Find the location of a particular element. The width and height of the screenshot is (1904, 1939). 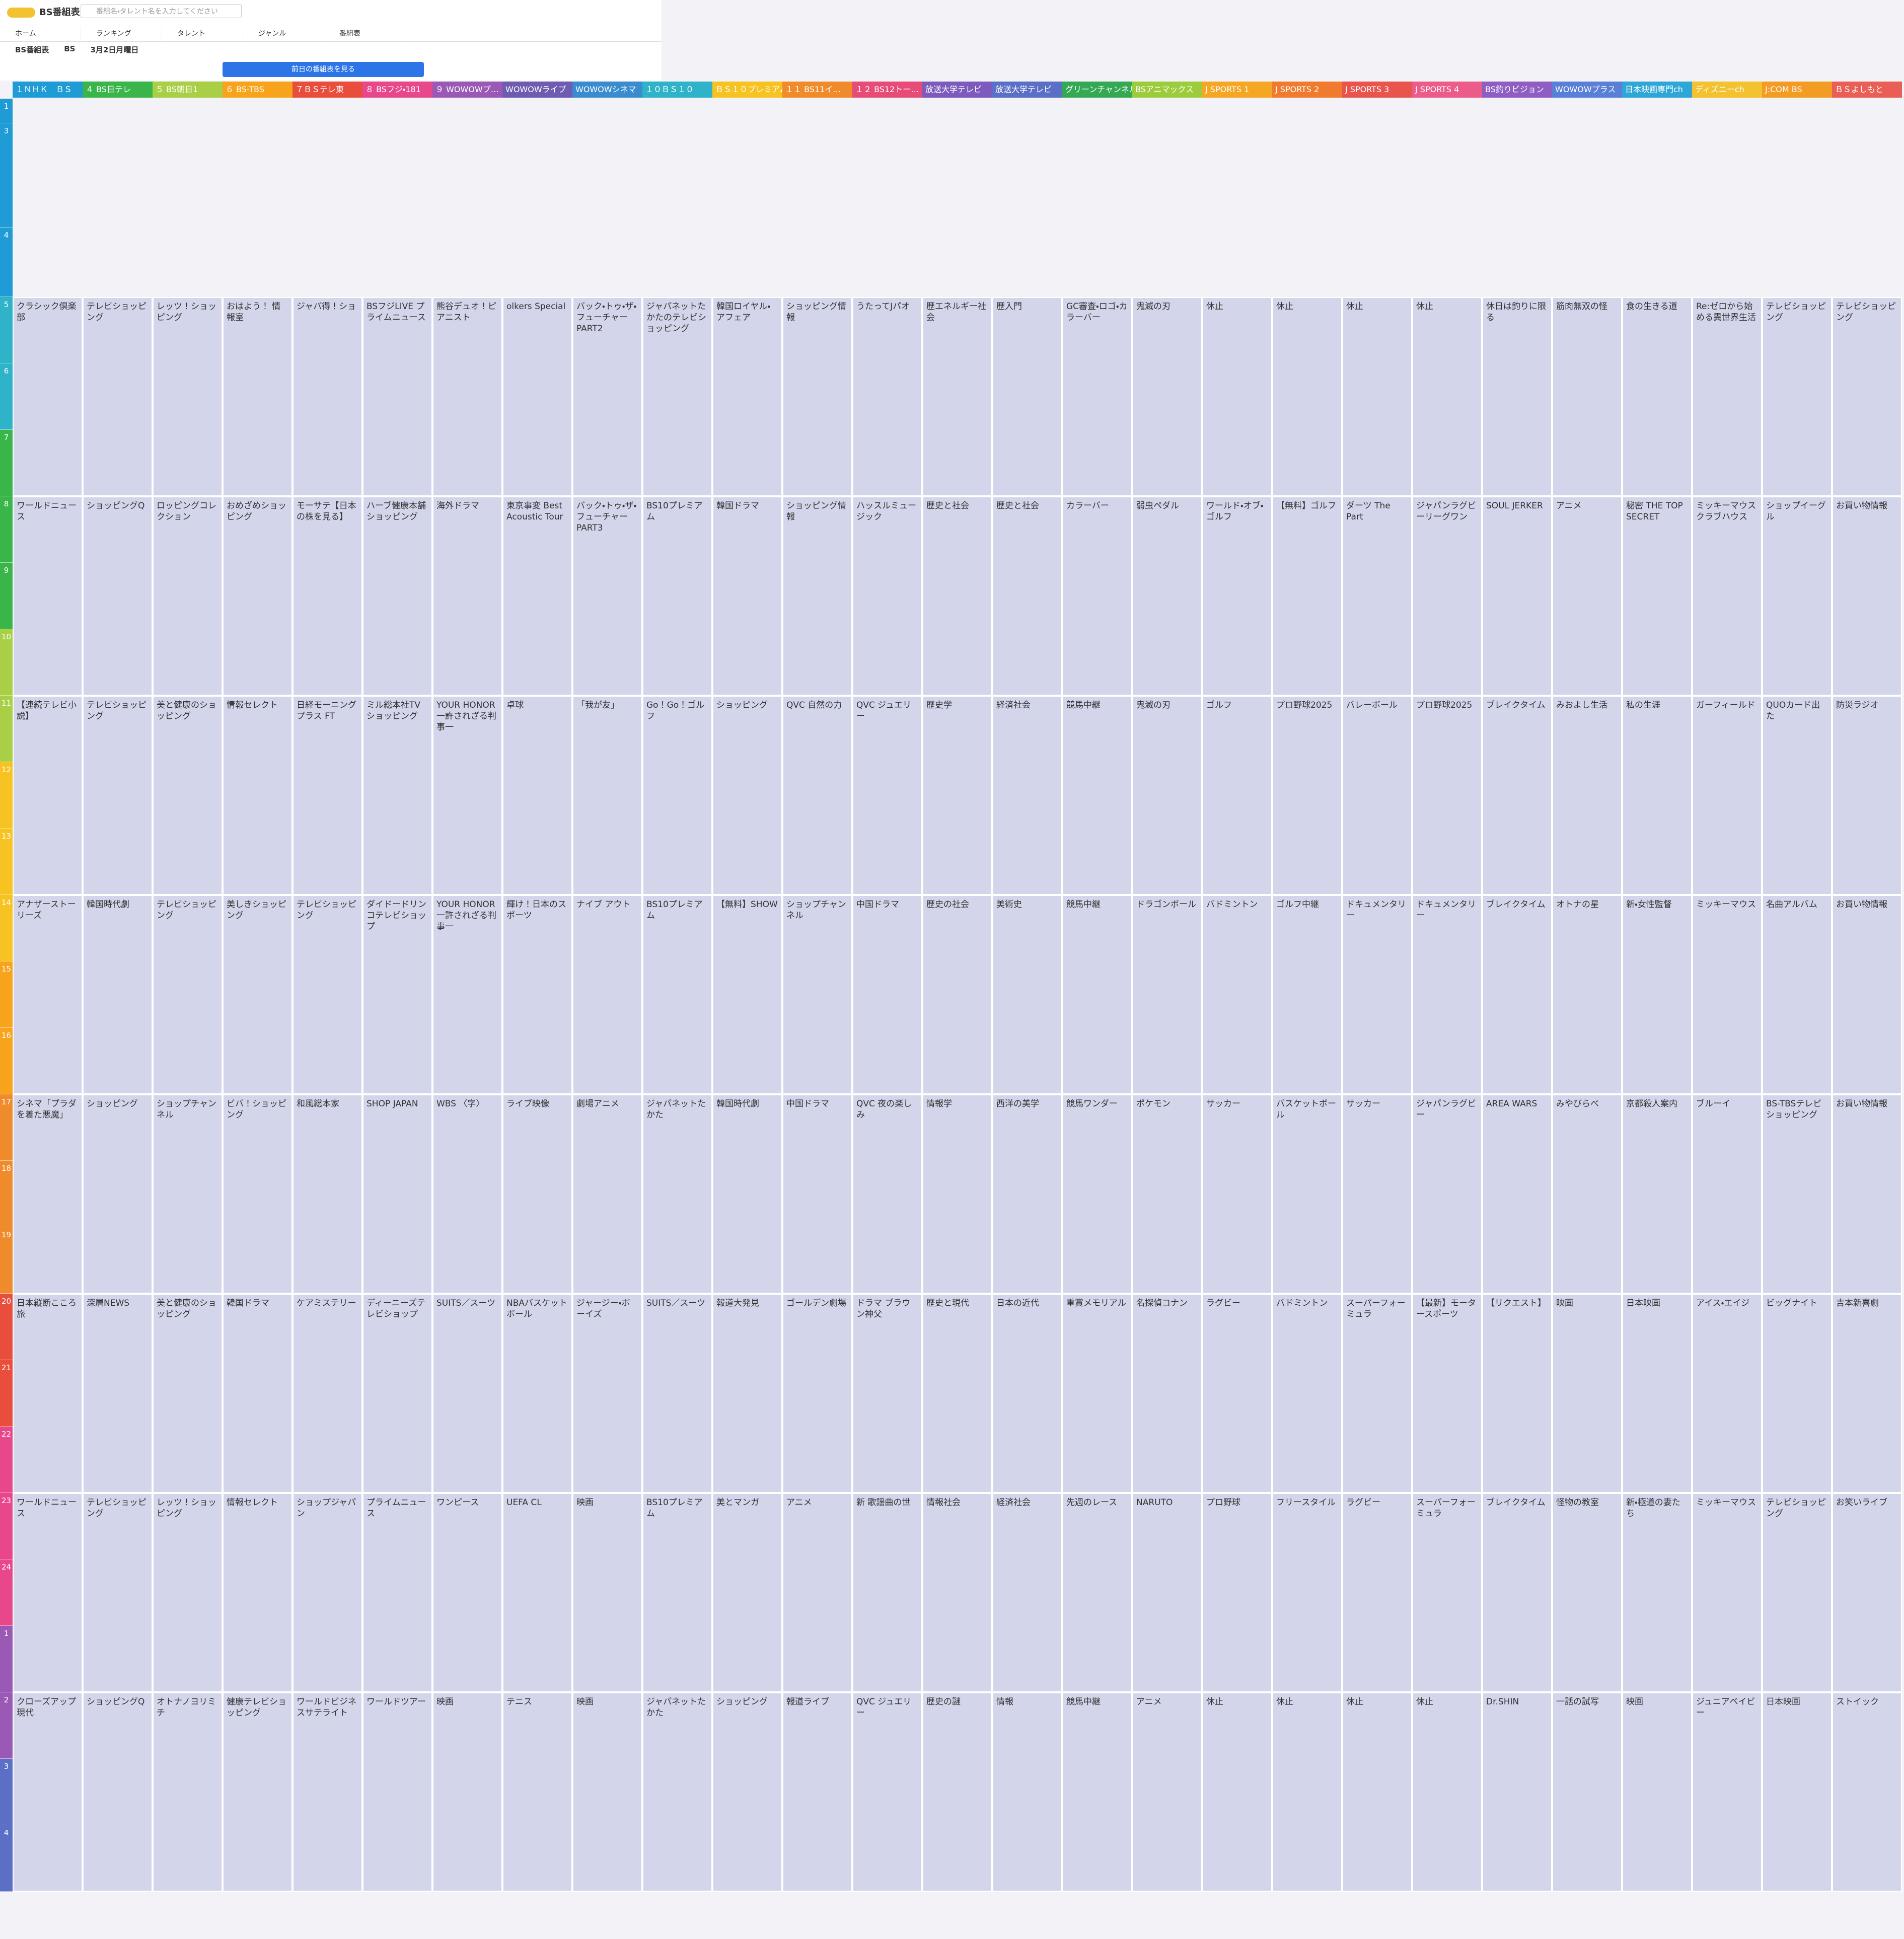

program-cell: ジャパンラグビーリーグワン is located at coordinates (1447, 596).